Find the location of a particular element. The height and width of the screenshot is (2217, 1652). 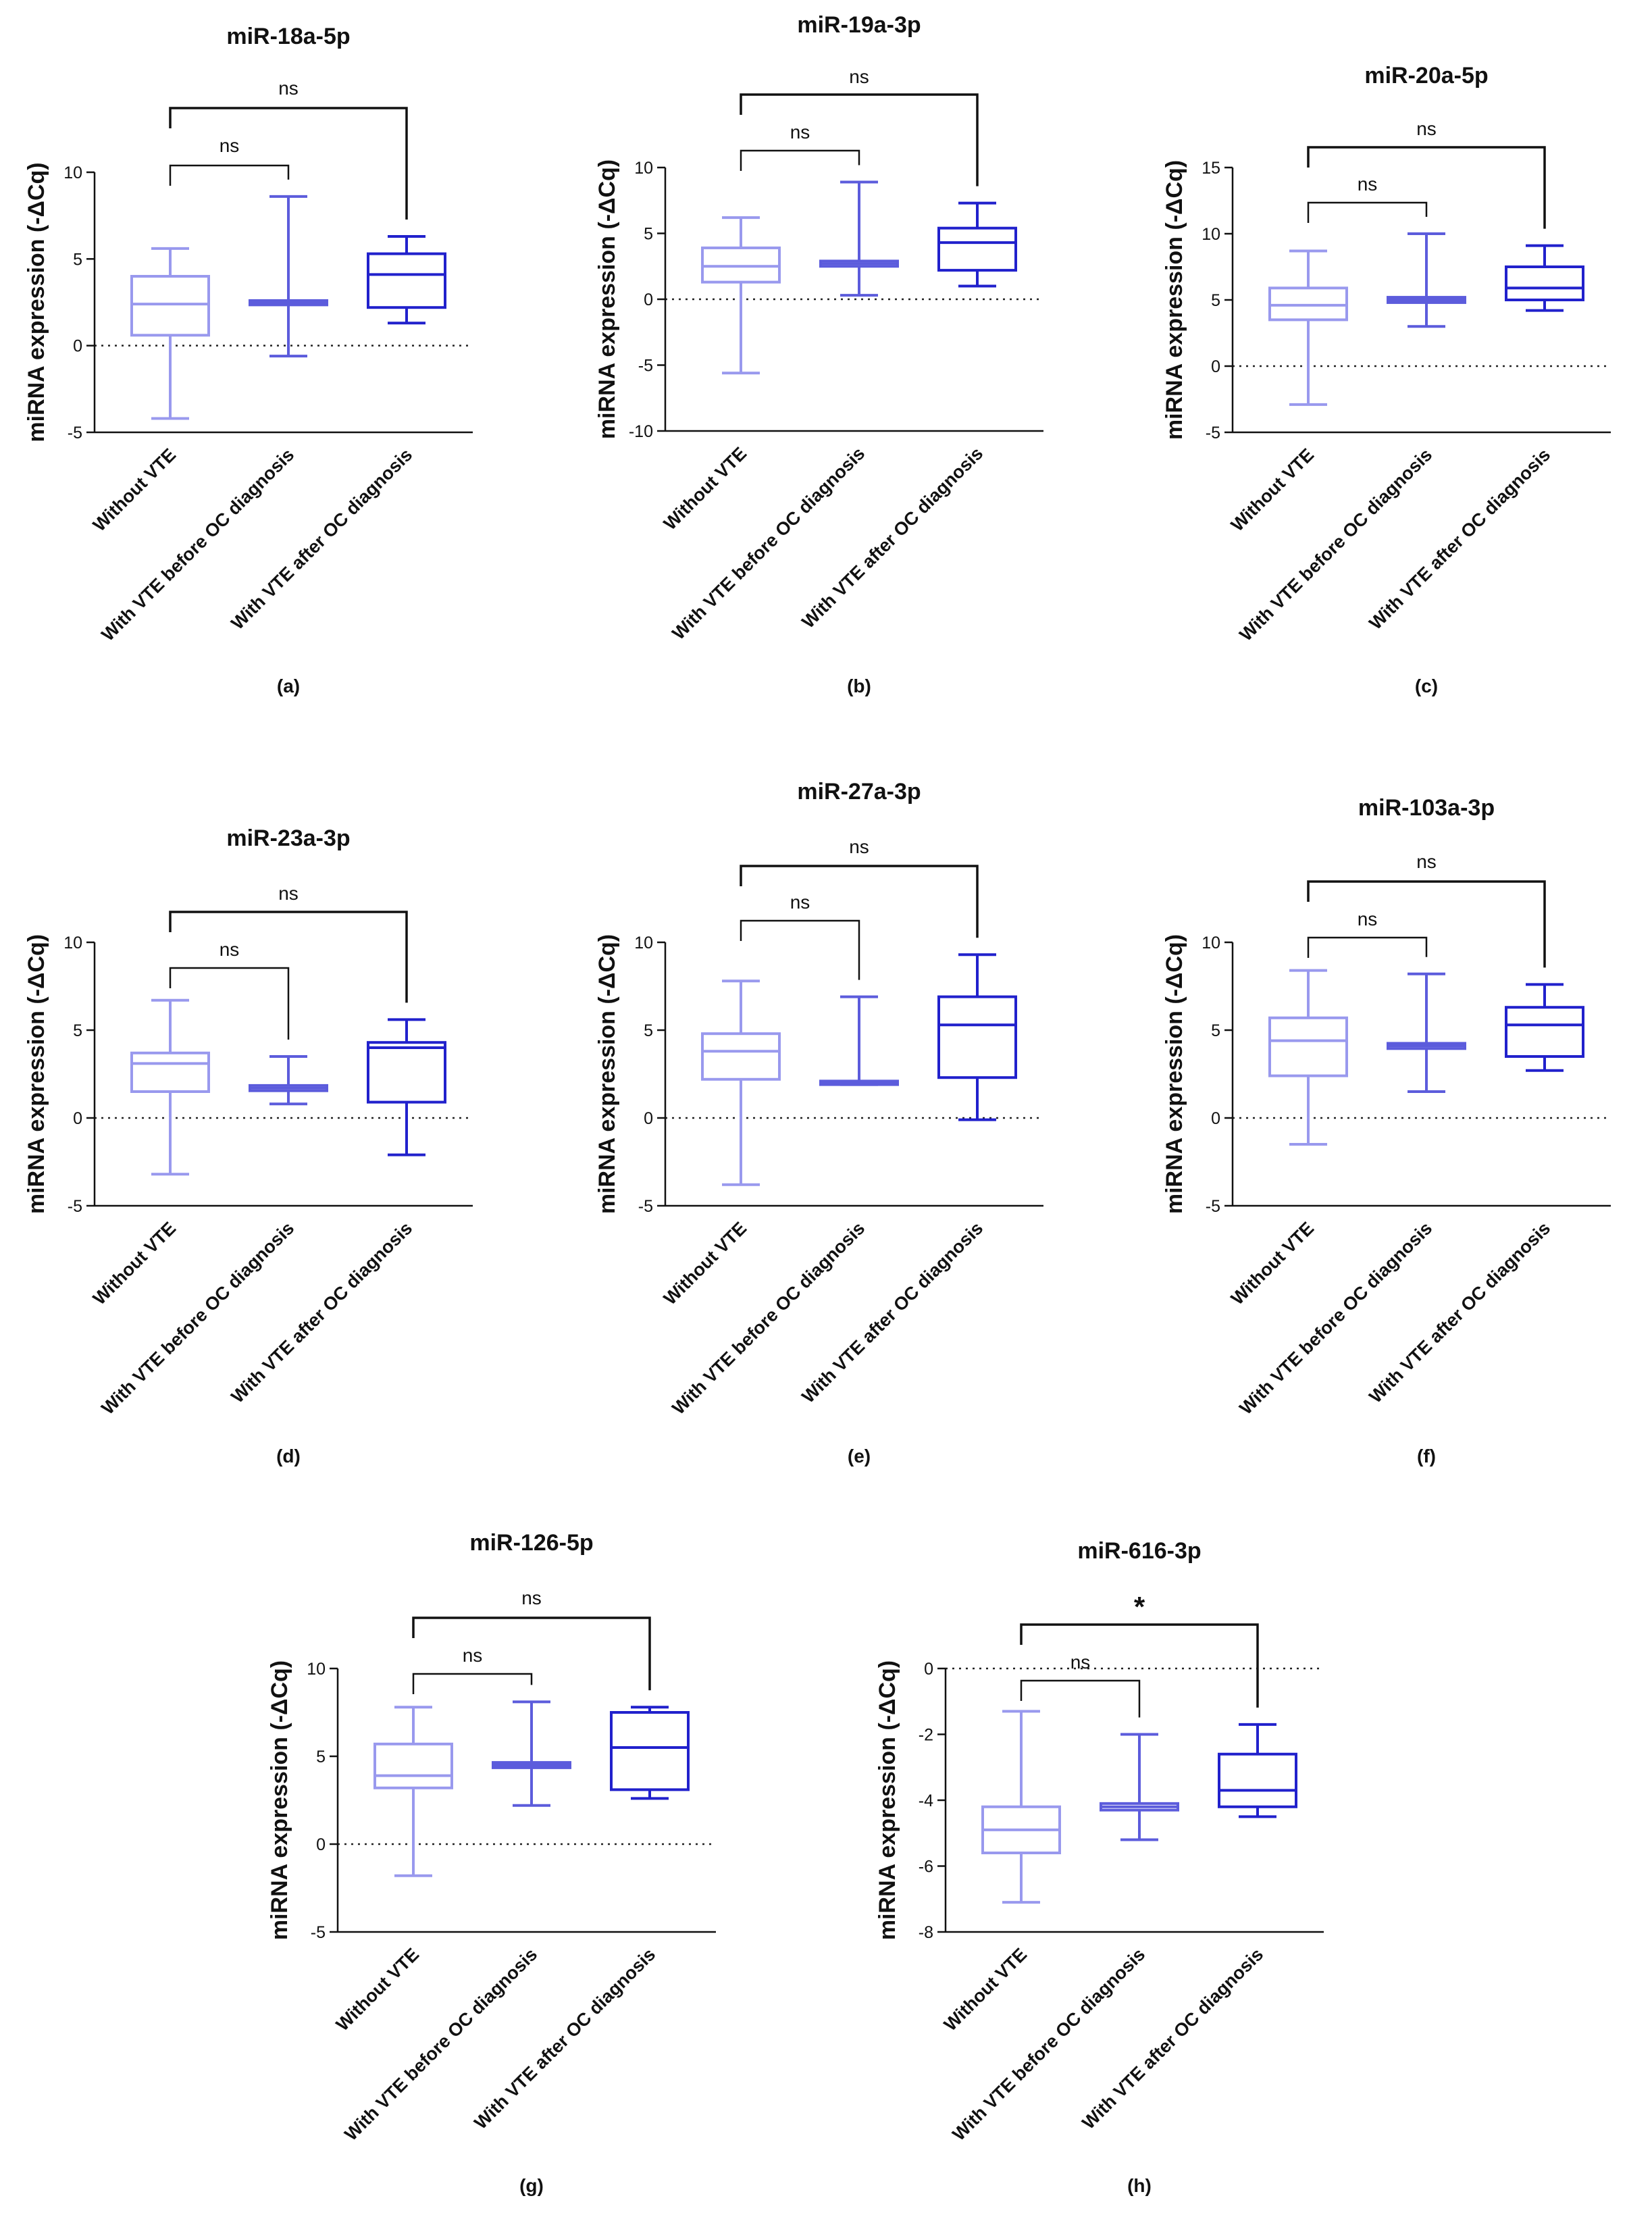

panel-label: (e) is located at coordinates (860, 1456).